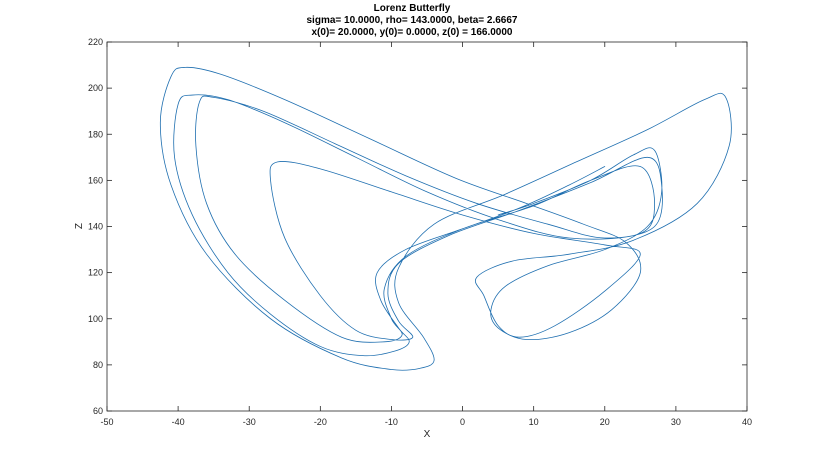 This screenshot has width=825, height=462. What do you see at coordinates (79, 226) in the screenshot?
I see `y-axis-label: Z` at bounding box center [79, 226].